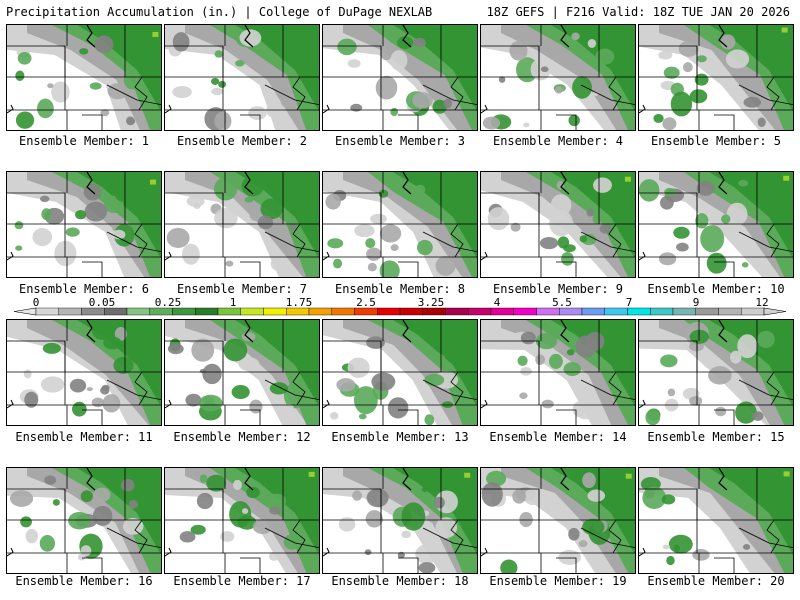 The width and height of the screenshot is (800, 600). What do you see at coordinates (84, 581) in the screenshot?
I see `ensemble-member-caption: Ensemble Member: 16` at bounding box center [84, 581].